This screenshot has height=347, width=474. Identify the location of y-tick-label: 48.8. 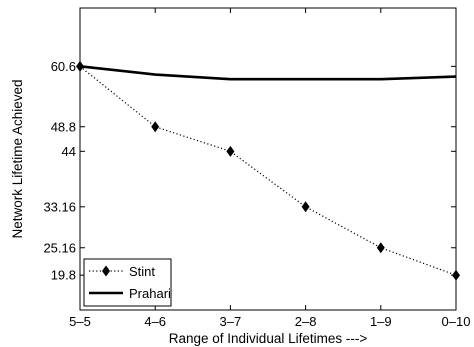
(63, 126).